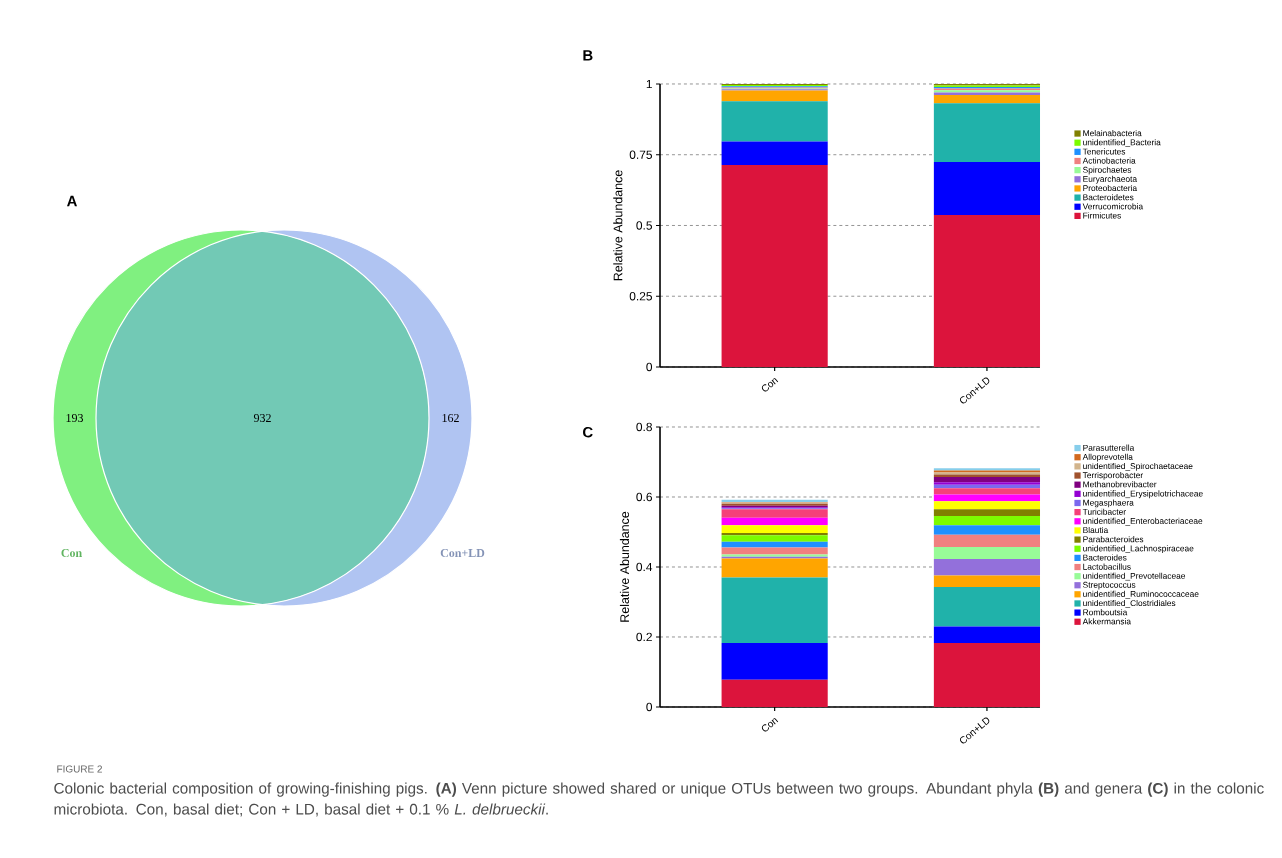 The height and width of the screenshot is (858, 1282). What do you see at coordinates (1109, 585) in the screenshot?
I see `legend-label: Streptococcus` at bounding box center [1109, 585].